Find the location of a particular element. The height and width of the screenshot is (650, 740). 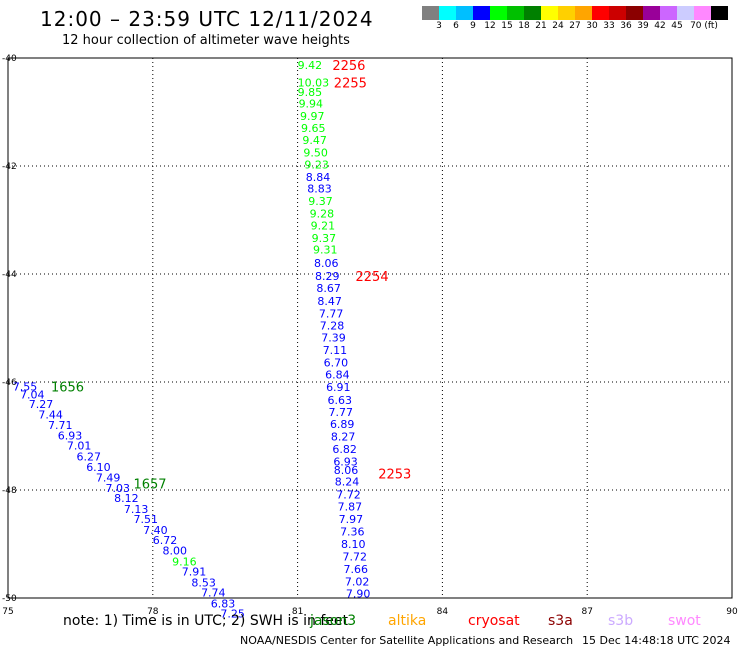

satellite-cryosat: cryosat is located at coordinates (494, 621).